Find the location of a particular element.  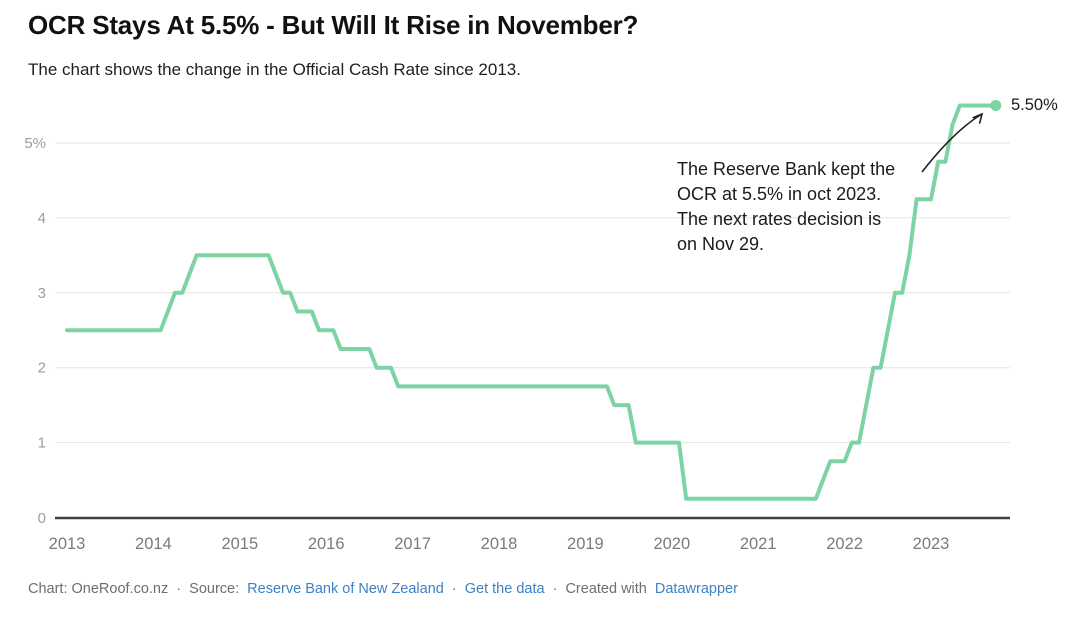

annotation-line: The Reserve Bank kept the is located at coordinates (786, 169).